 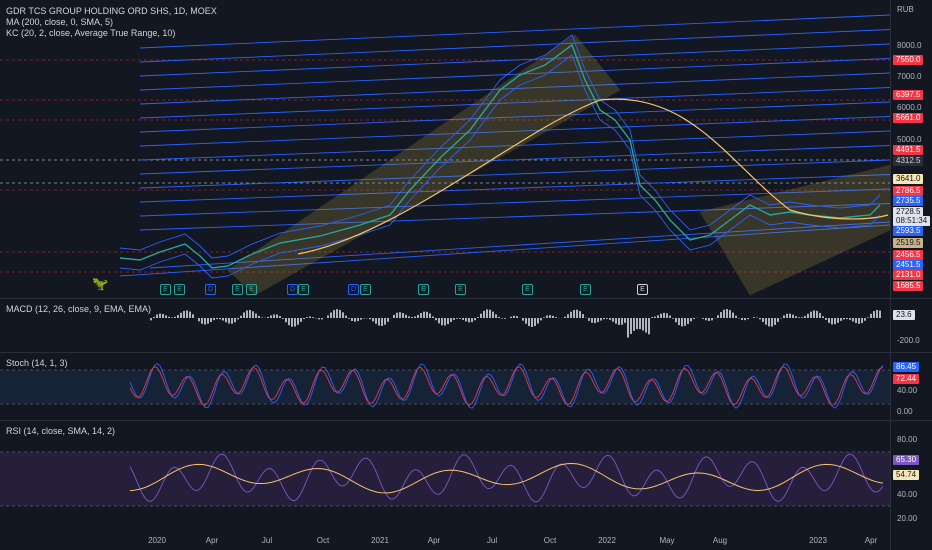 I want to click on stoch-legend: Stoch (14, 1, 3), so click(x=37, y=363).